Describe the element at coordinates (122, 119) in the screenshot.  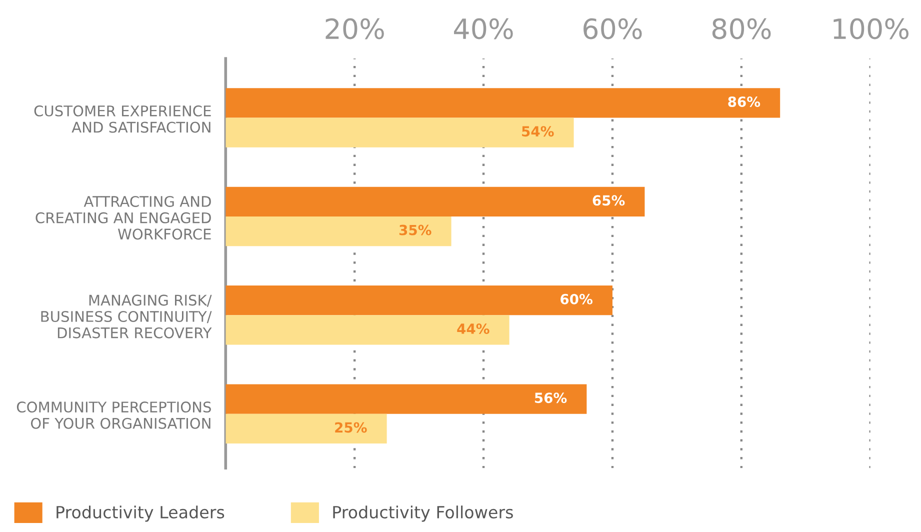
I see `y-tick-label: CUSTOMER EXPERIENCE AND SATISFACTION` at that location.